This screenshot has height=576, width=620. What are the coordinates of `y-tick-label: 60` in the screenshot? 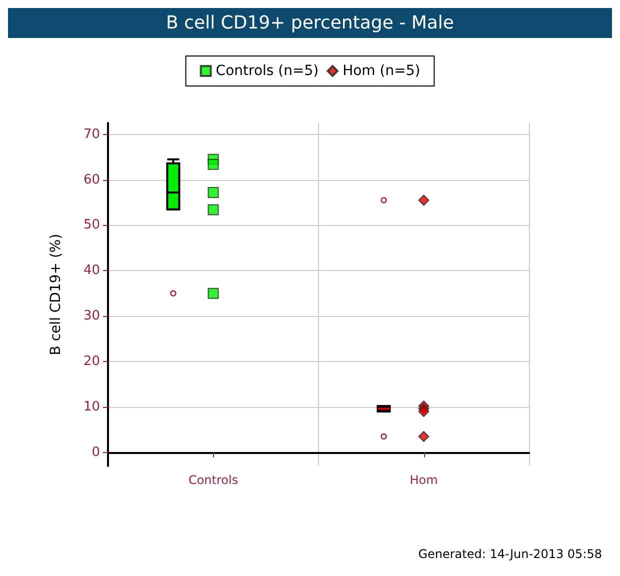 It's located at (91, 180).